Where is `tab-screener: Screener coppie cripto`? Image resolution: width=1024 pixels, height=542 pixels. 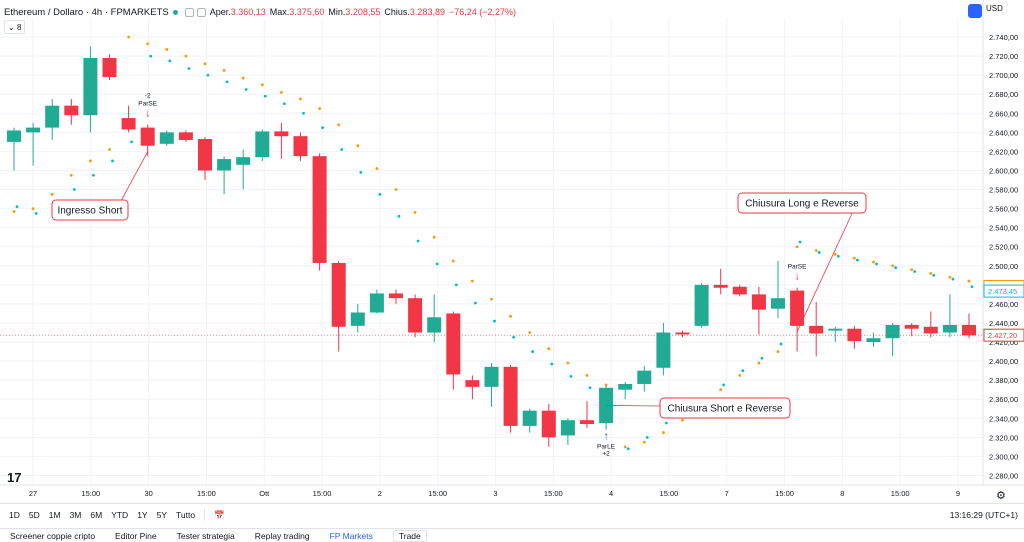 tab-screener: Screener coppie cripto is located at coordinates (53, 535).